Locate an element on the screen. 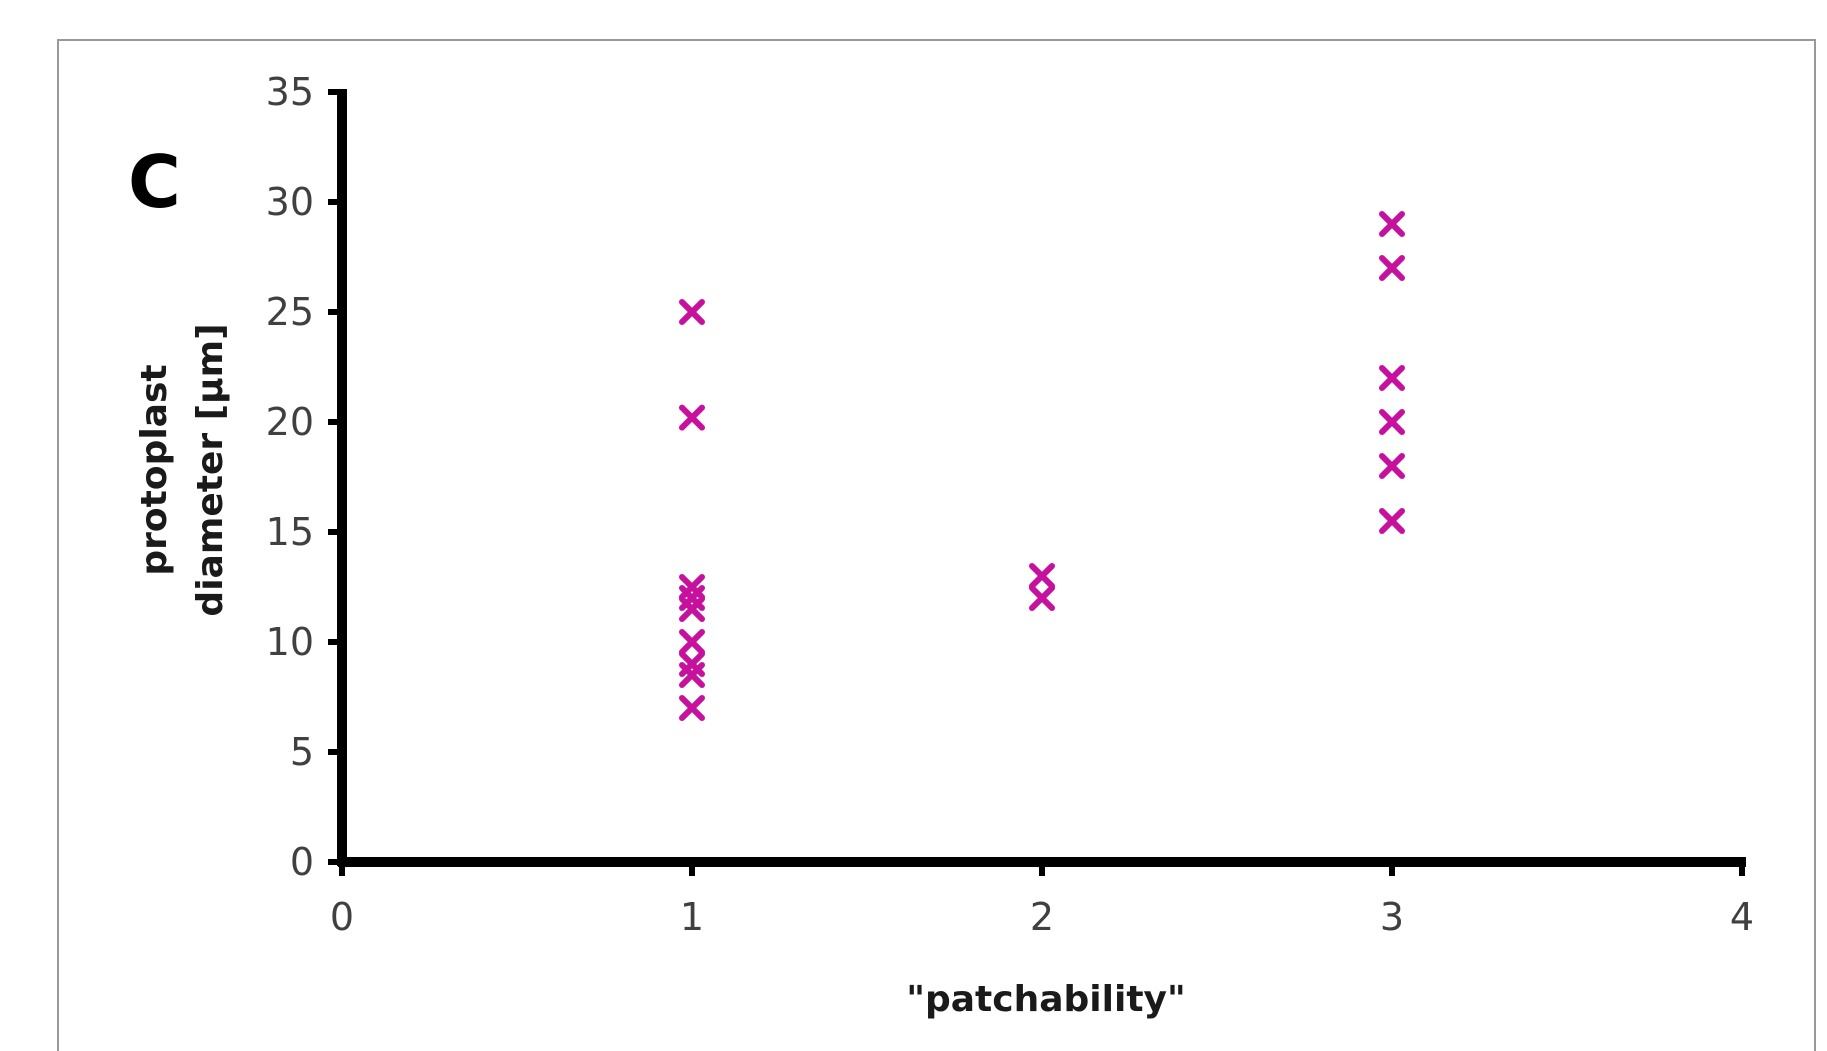 The image size is (1827, 1051). y-tick-label: 0 is located at coordinates (302, 862).